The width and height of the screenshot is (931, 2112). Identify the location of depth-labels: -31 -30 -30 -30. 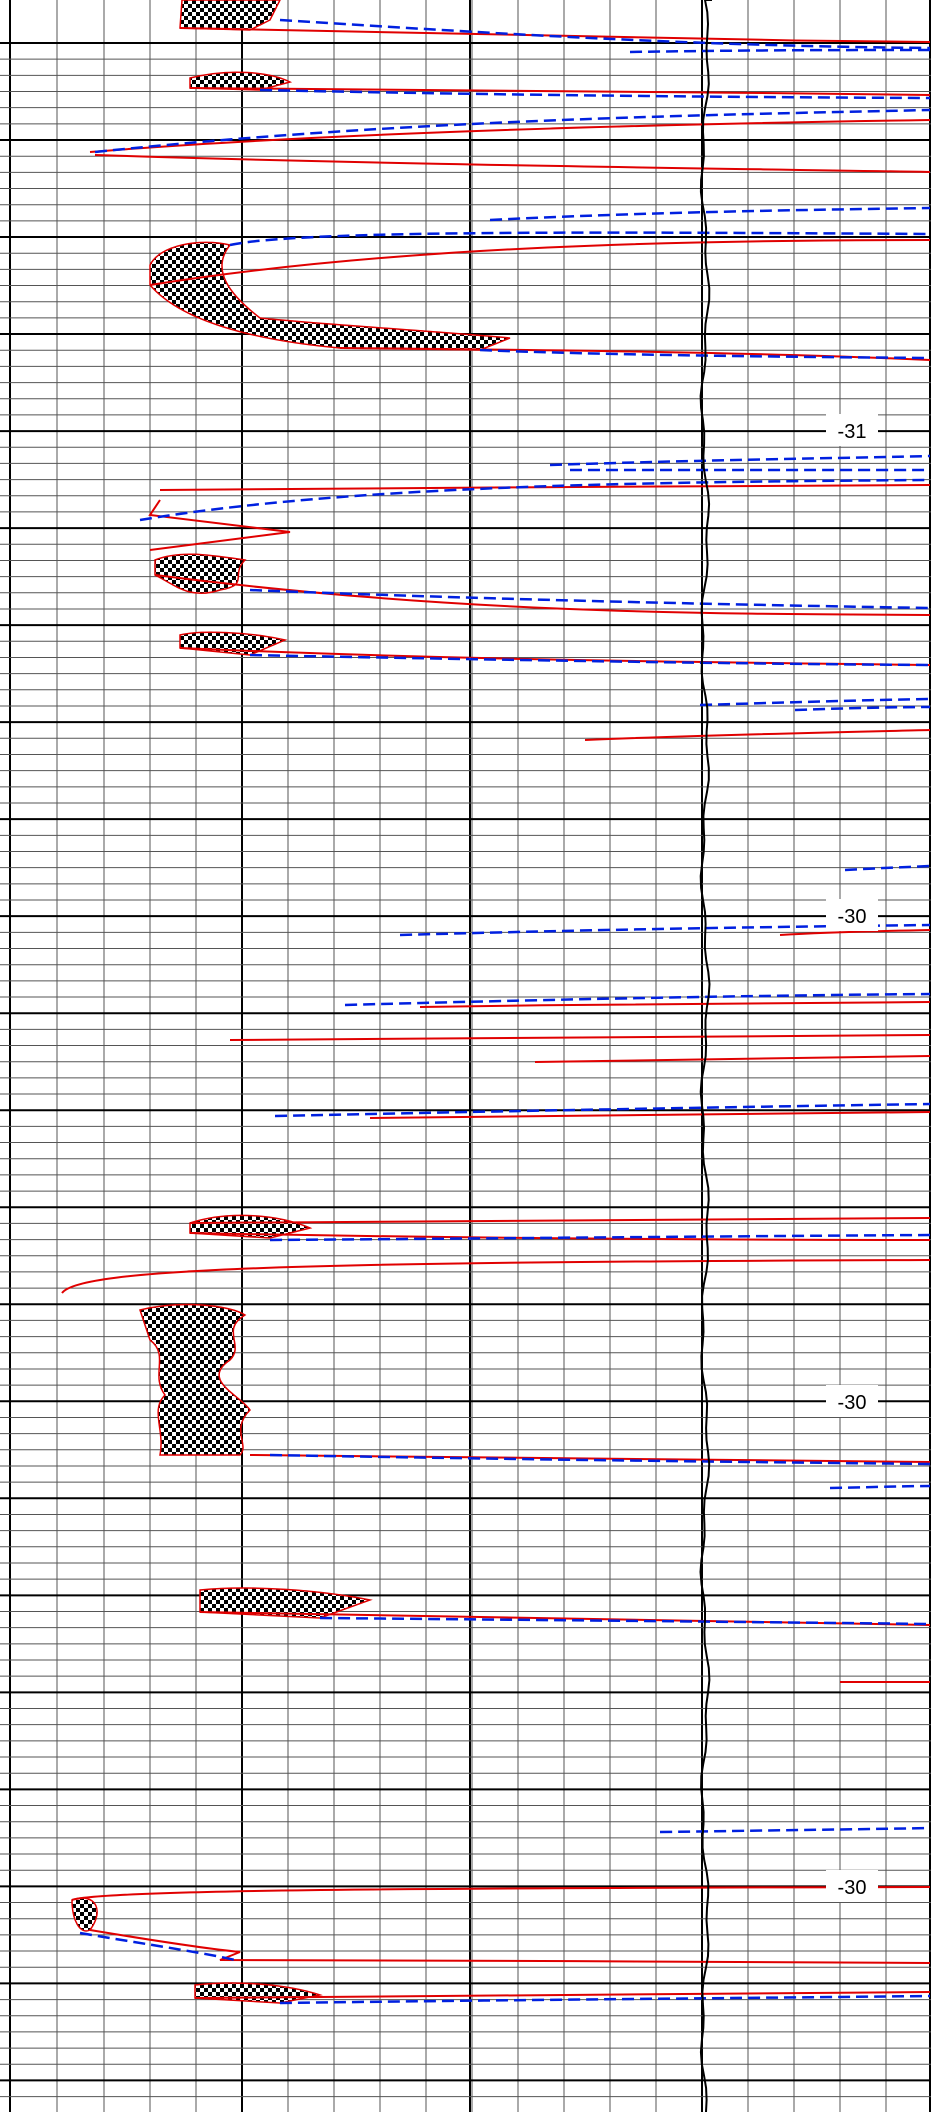
(852, 1158).